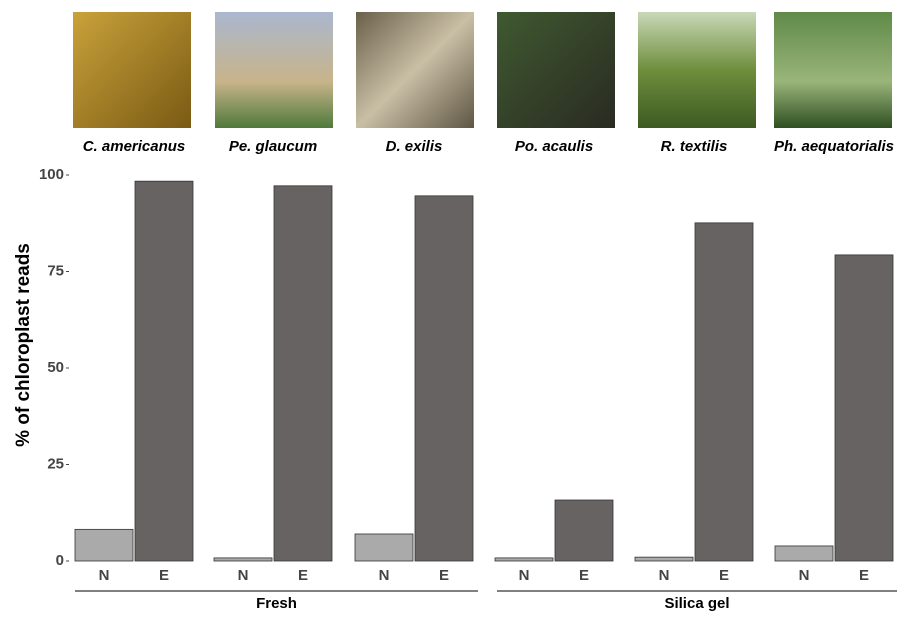 This screenshot has width=908, height=618. I want to click on y-tick-label: 50, so click(55, 367).